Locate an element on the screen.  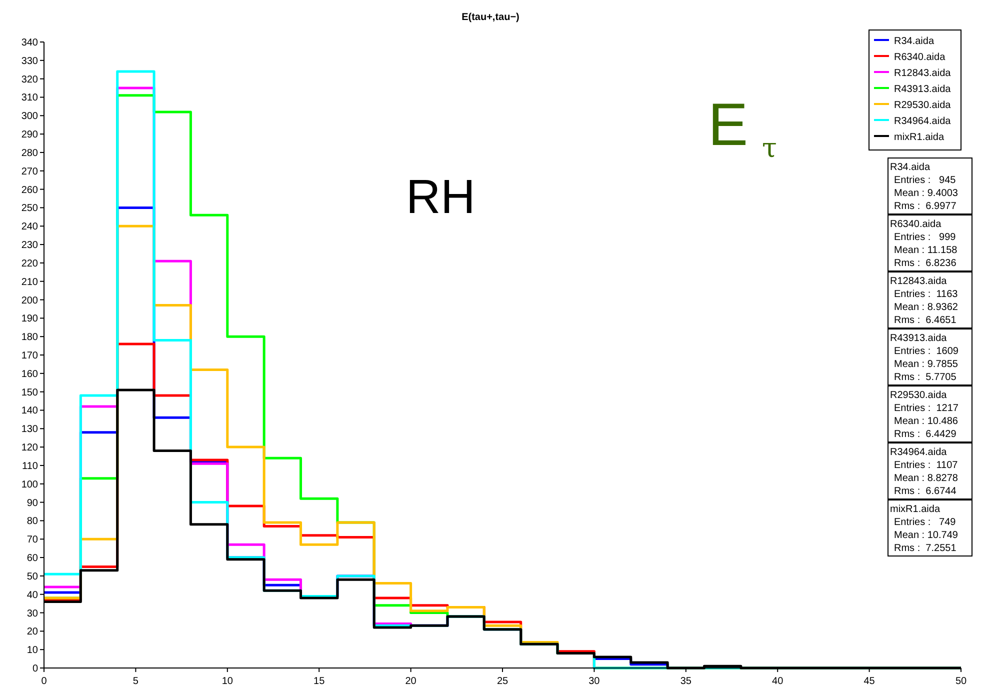
annotation: R43913.aida Entries : 1609 Mean : 9.7855 Rms : 5.7705 is located at coordinates (924, 358).